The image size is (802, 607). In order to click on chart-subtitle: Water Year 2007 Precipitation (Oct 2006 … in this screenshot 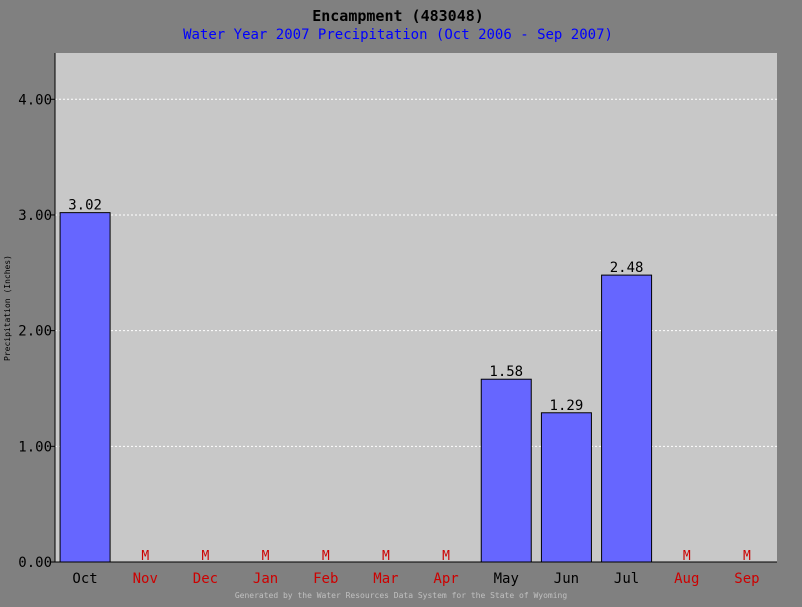, I will do `click(398, 35)`.